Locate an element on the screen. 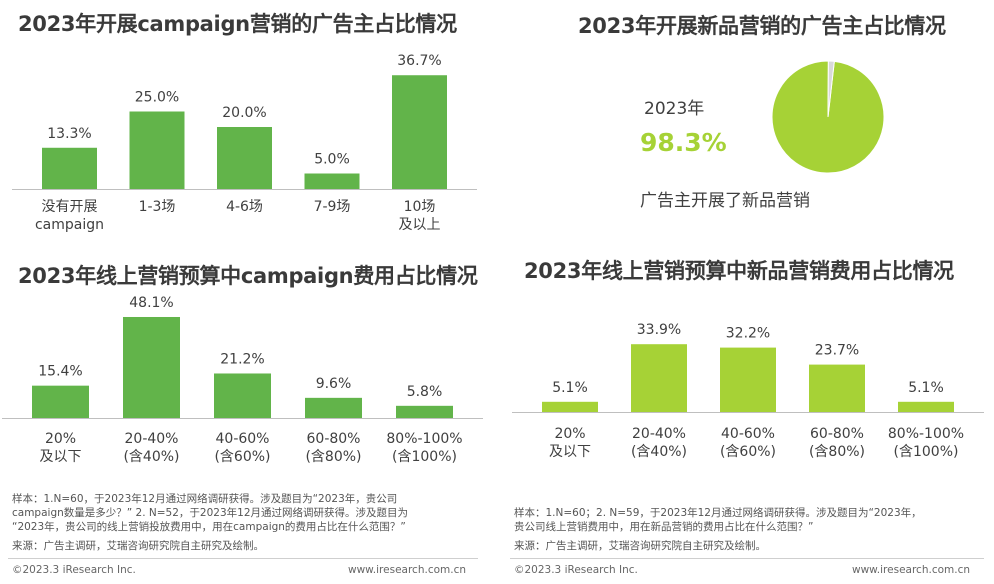  category-label: 及以上 is located at coordinates (420, 225).